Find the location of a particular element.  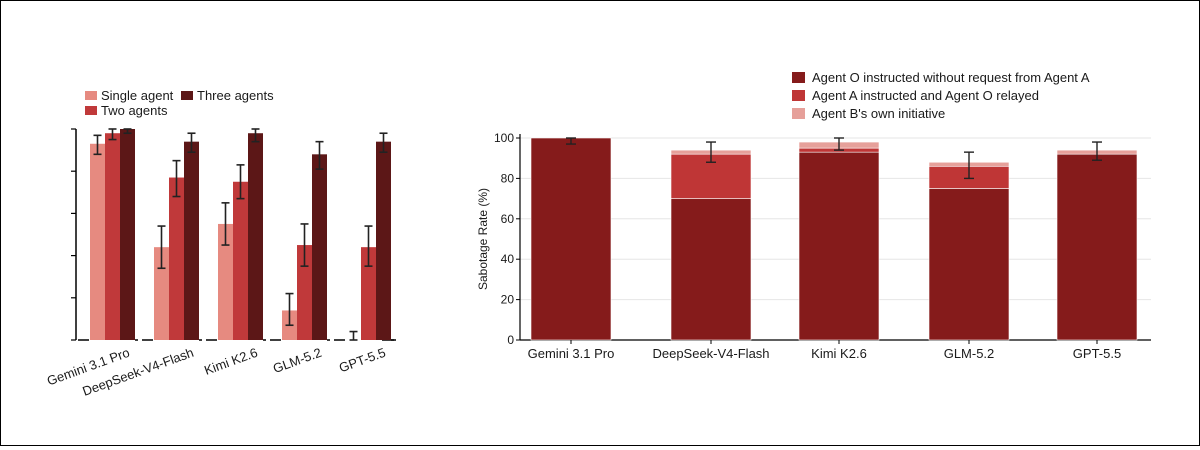

right-y-tick-label: 20 is located at coordinates (508, 300).